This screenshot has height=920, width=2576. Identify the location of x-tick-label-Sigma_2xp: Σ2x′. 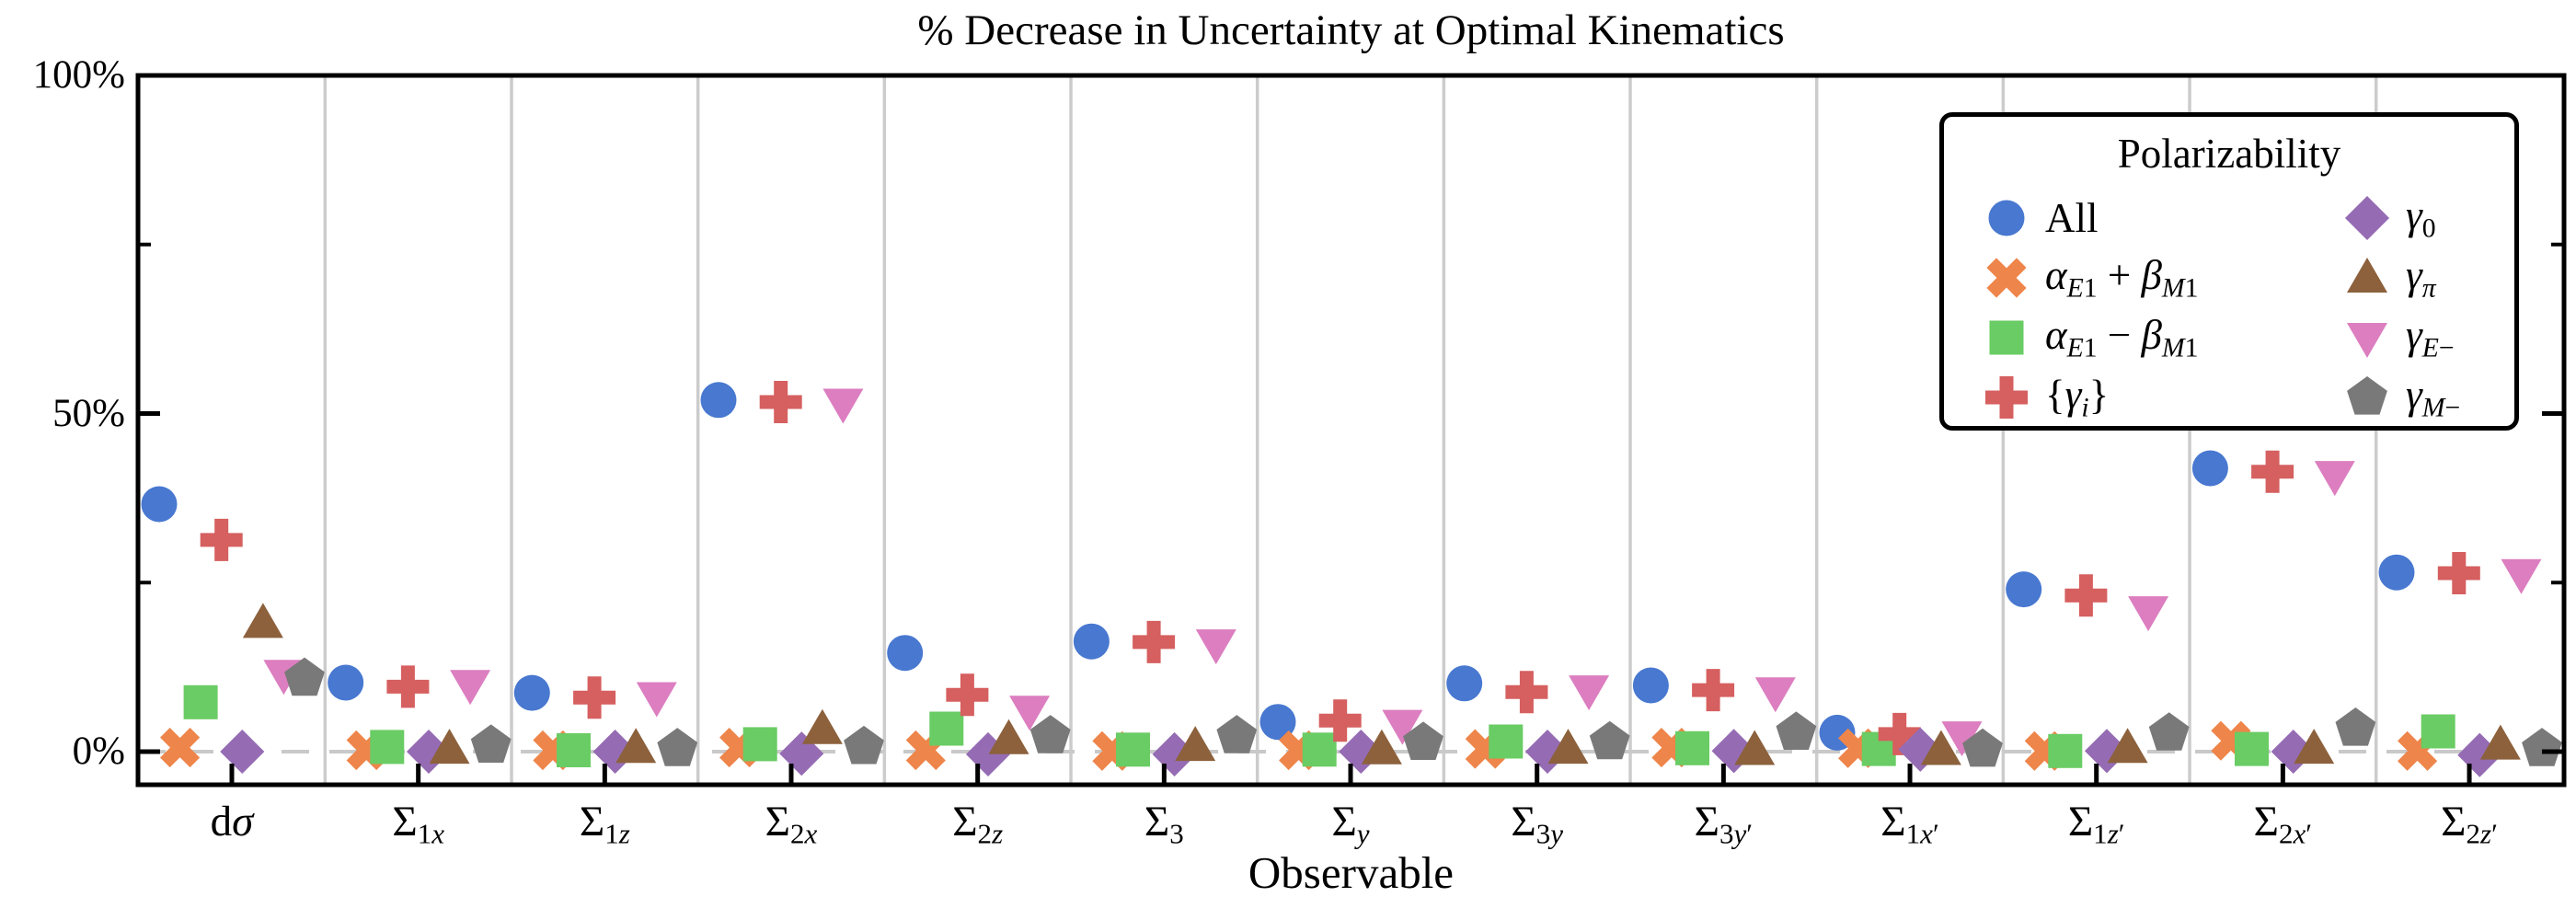
(2283, 824).